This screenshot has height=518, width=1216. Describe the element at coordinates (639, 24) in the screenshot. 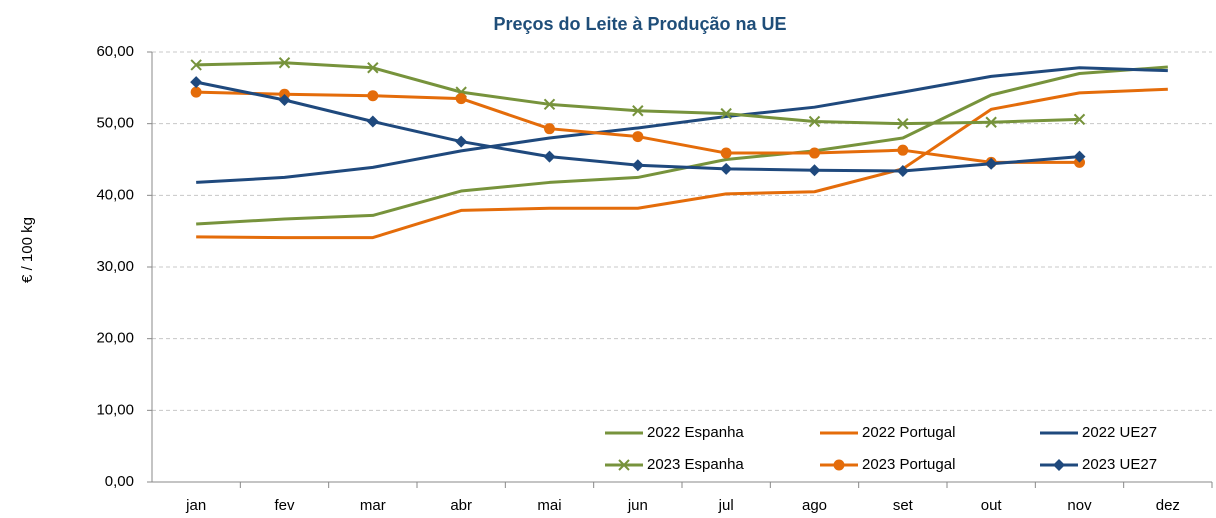

I see `chart-title: Preços do Leite à Produção na UE` at that location.